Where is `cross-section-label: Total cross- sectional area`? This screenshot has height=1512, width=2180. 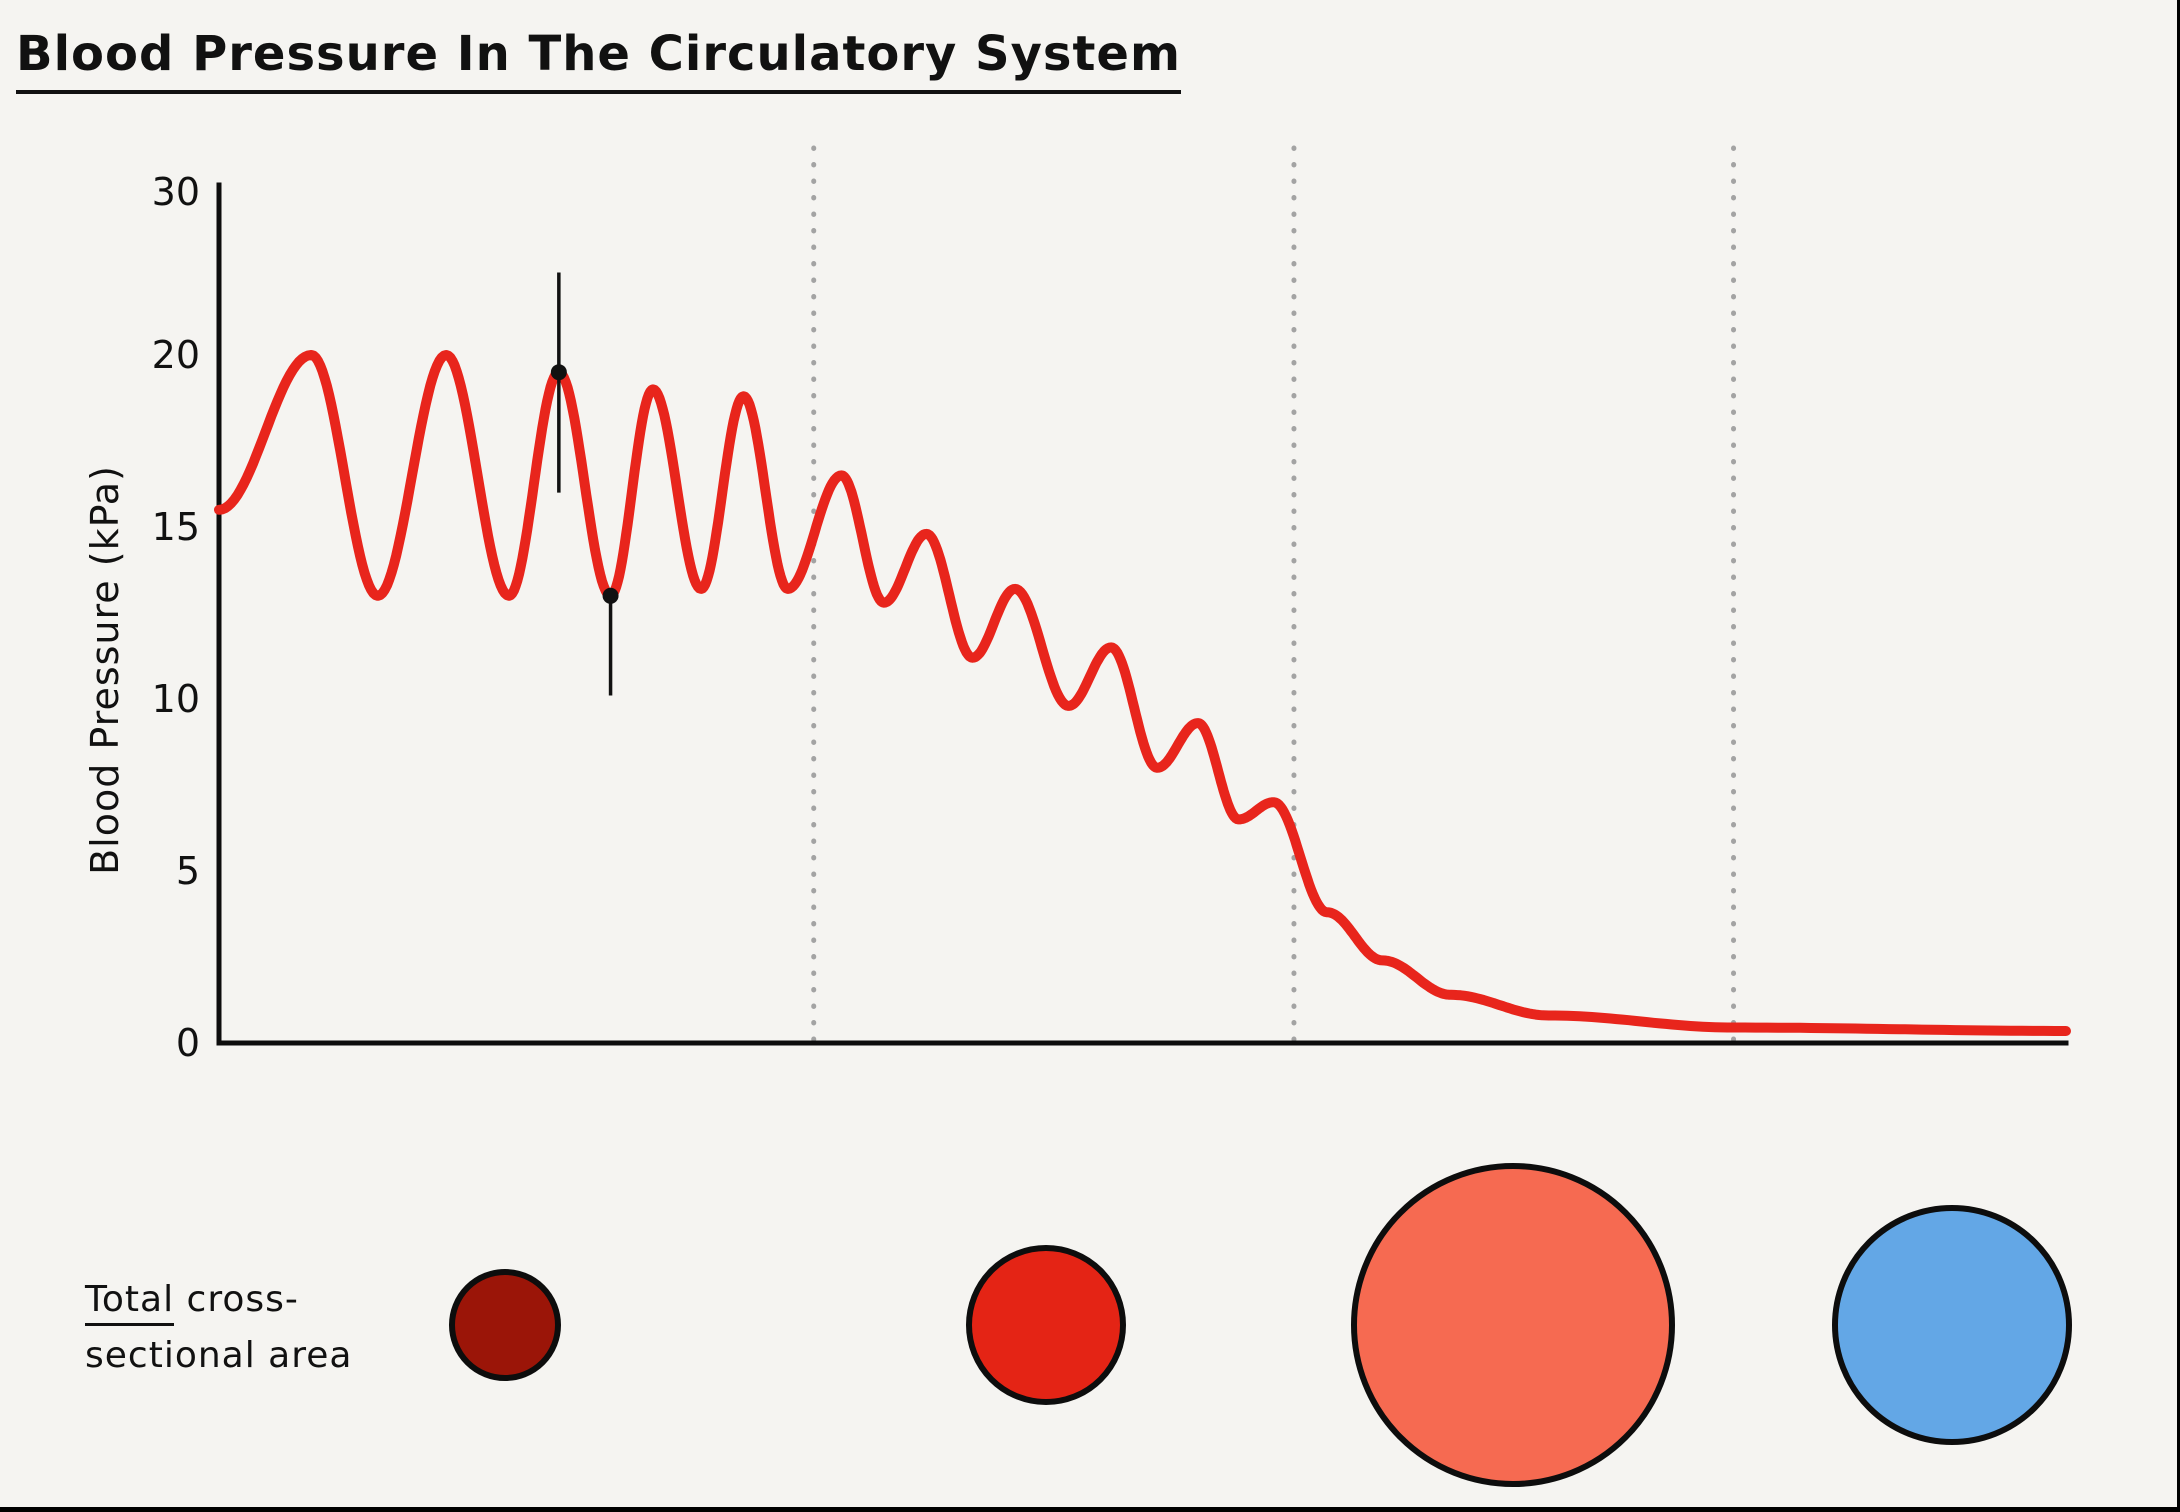 cross-section-label: Total cross- sectional area is located at coordinates (218, 1328).